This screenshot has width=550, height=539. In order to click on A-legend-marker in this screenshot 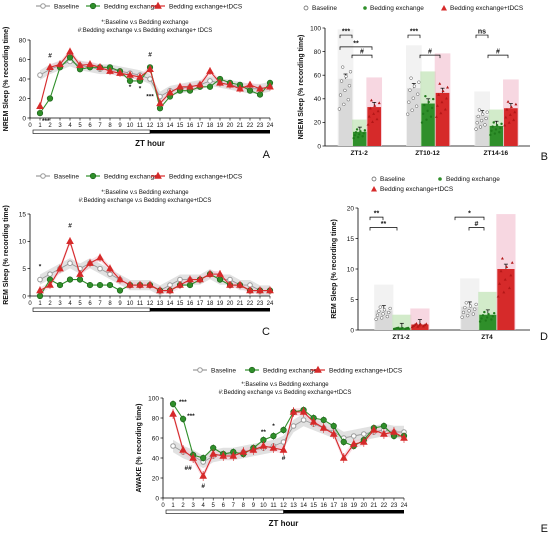, I will do `click(43, 6)`.